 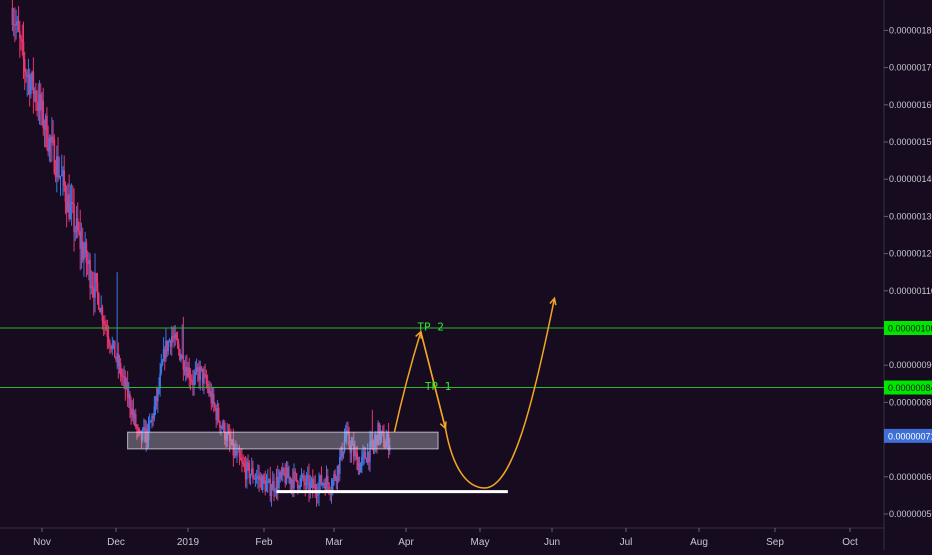 I want to click on time-axis: Nov Dec 2019 Feb Mar Apr May Jun Jul Aug Sep Oct, so click(x=445, y=538).